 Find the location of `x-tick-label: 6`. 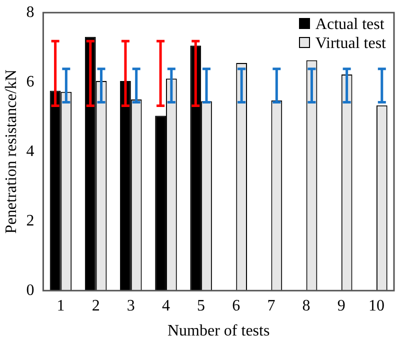

x-tick-label: 6 is located at coordinates (236, 305).